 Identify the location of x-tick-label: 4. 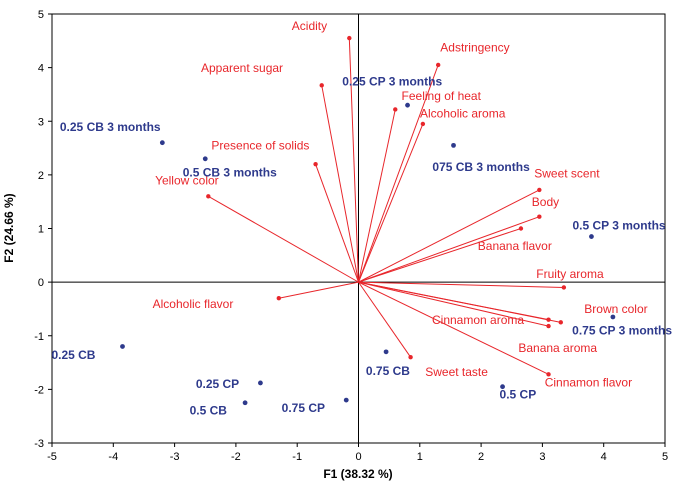
(604, 457).